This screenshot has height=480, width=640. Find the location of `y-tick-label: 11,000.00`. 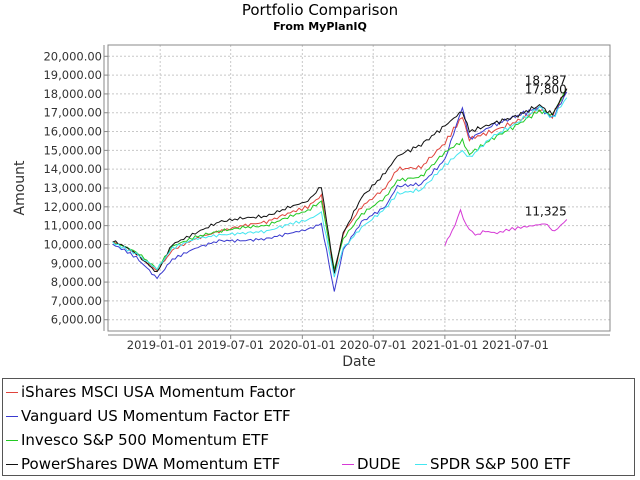

y-tick-label: 11,000.00 is located at coordinates (72, 226).